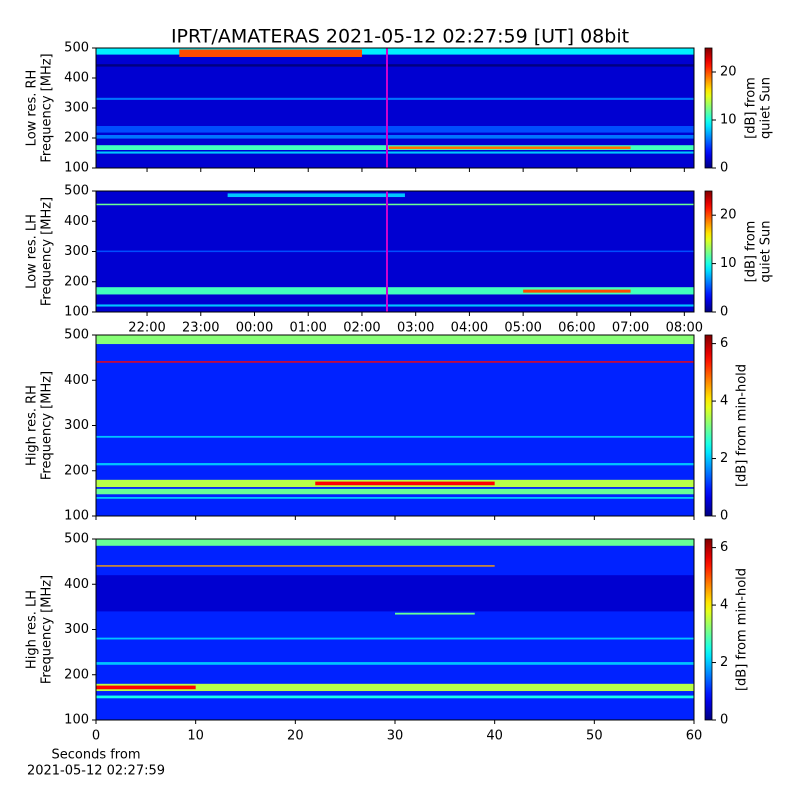 This screenshot has height=800, width=800. What do you see at coordinates (96, 771) in the screenshot?
I see `x-label: 2021-05-12 02:27:59` at bounding box center [96, 771].